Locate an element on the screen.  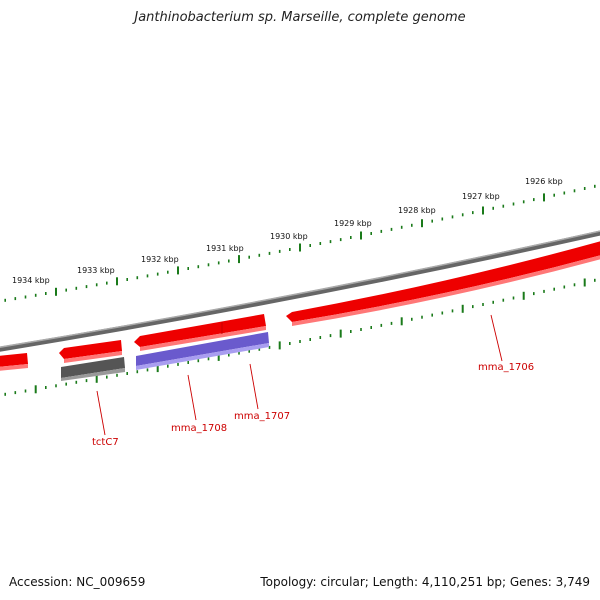
kbp-label-1929: 1929 kbp is located at coordinates (353, 223).